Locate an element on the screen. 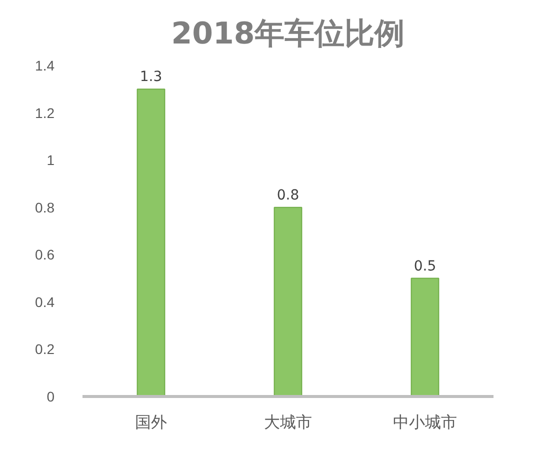 The width and height of the screenshot is (536, 453). chart-title: 2018年车位比例 is located at coordinates (288, 34).